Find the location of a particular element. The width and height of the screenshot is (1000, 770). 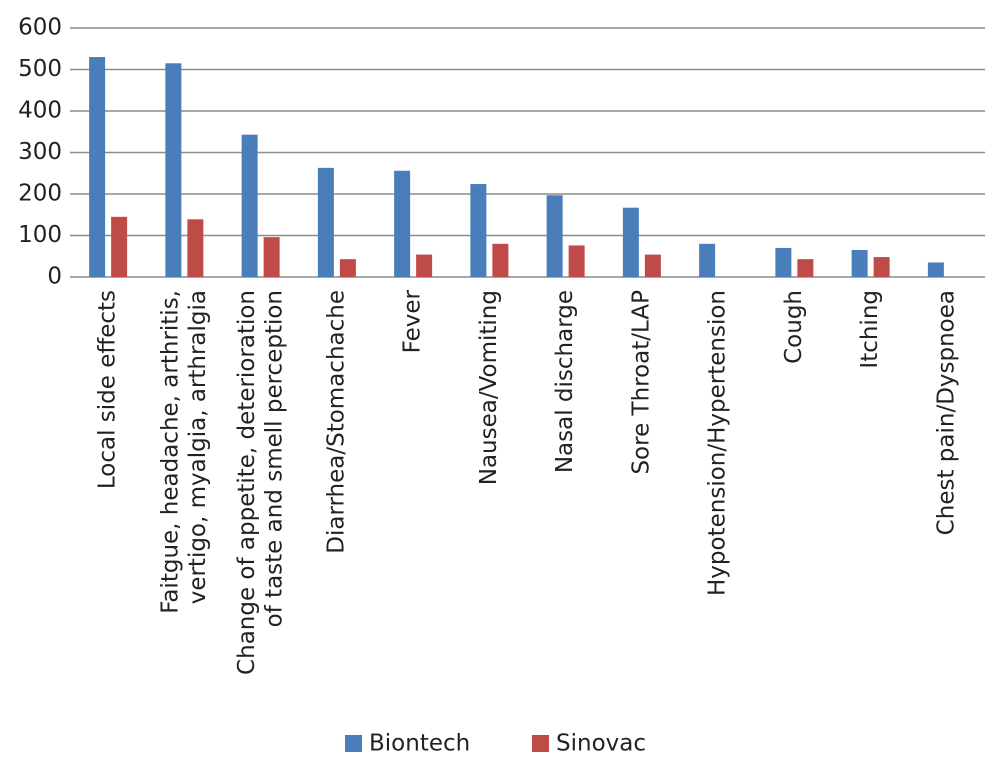

y-tick-label: 400 is located at coordinates (40, 111).